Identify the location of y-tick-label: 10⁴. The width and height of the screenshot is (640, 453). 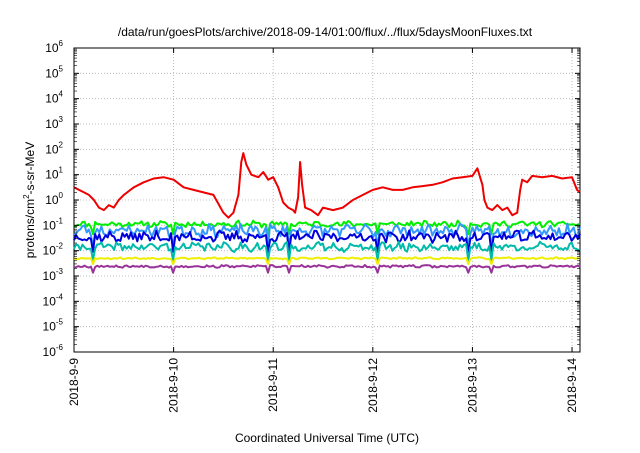
(54, 98).